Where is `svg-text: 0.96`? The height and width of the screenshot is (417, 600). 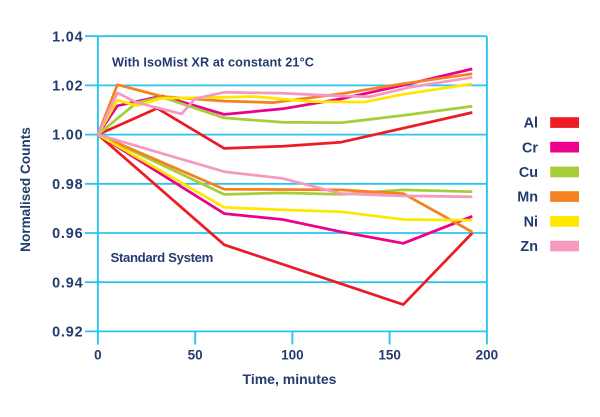
svg-text: 0.96 is located at coordinates (67, 234).